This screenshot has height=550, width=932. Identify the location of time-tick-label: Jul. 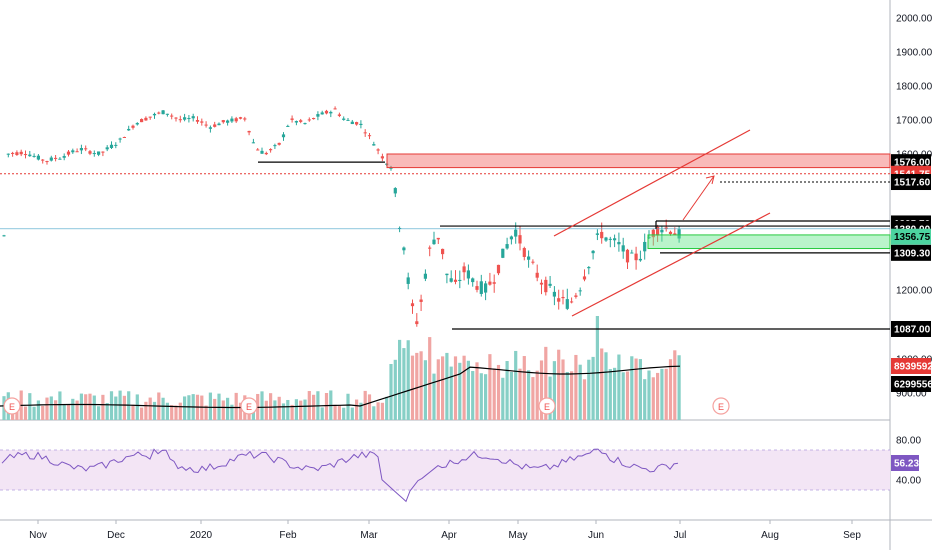
(680, 535).